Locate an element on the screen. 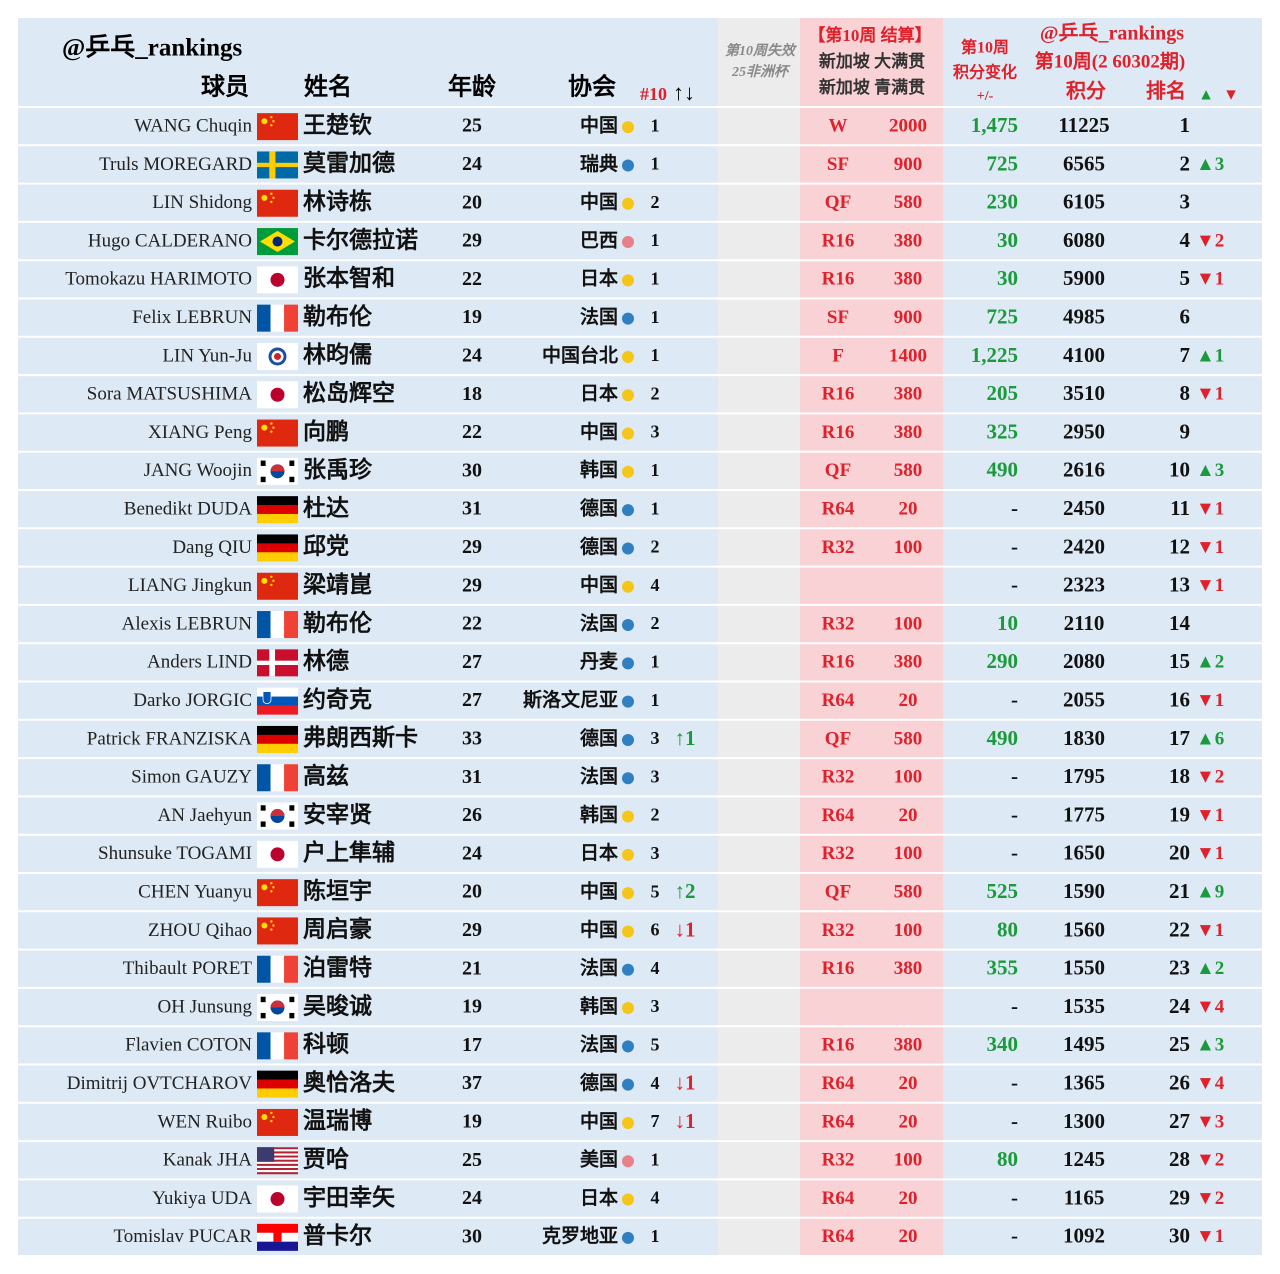  rank: 7 is located at coordinates (1185, 355).